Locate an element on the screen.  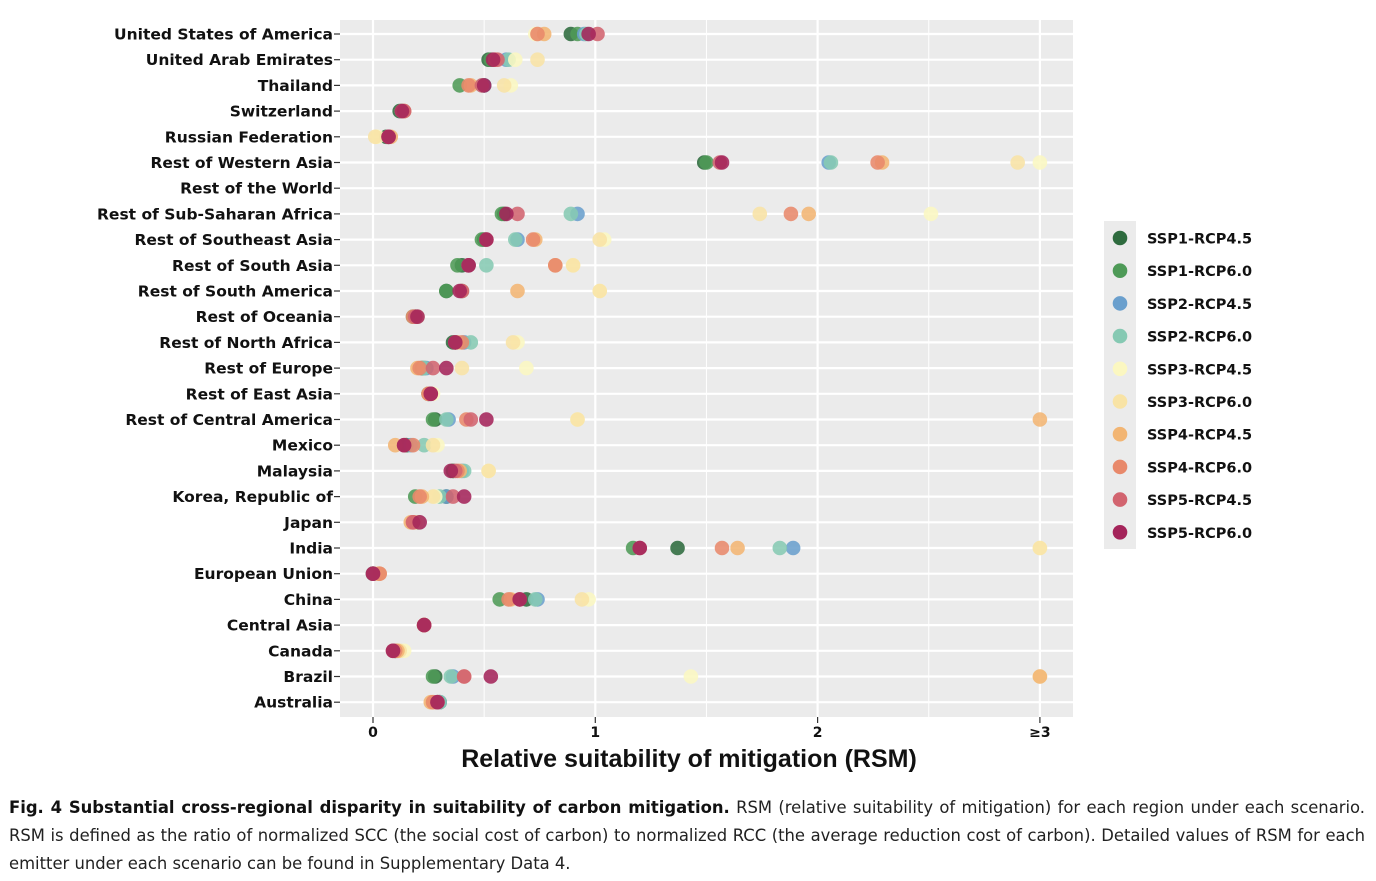
y-tick-label: European Union is located at coordinates (263, 574).